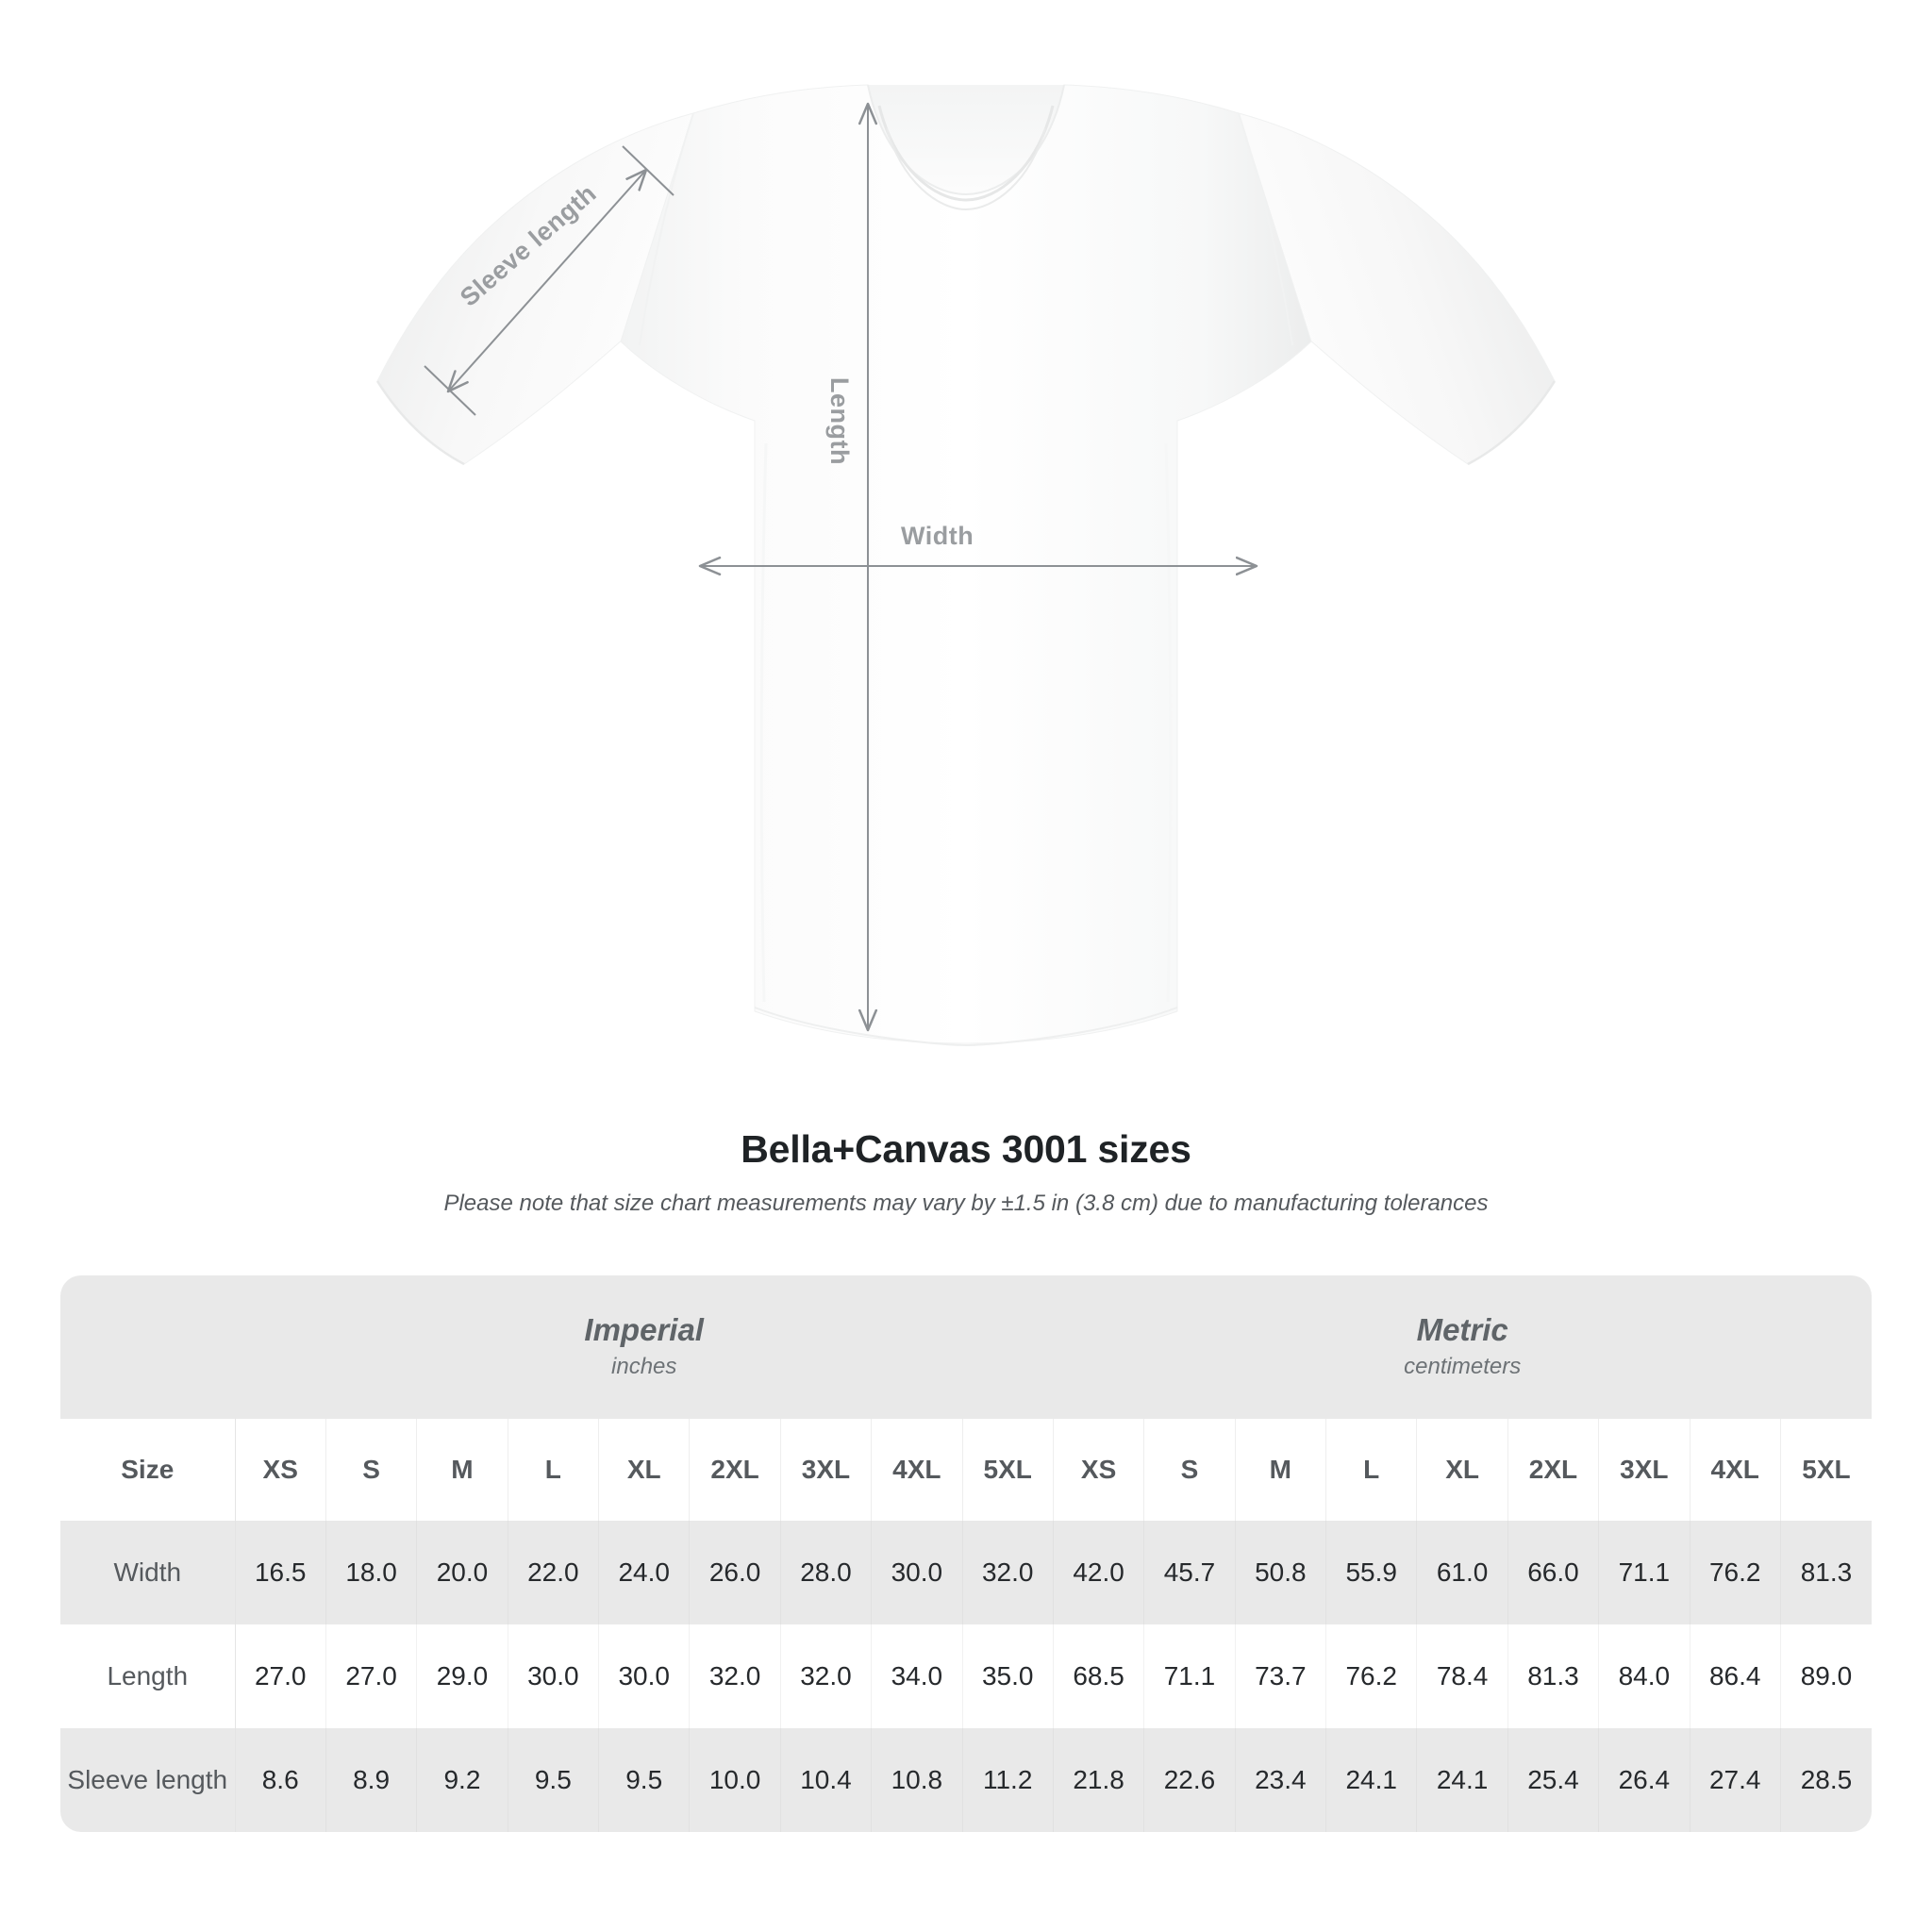  What do you see at coordinates (1736, 1470) in the screenshot?
I see `size-header-metric-4xl: 4XL` at bounding box center [1736, 1470].